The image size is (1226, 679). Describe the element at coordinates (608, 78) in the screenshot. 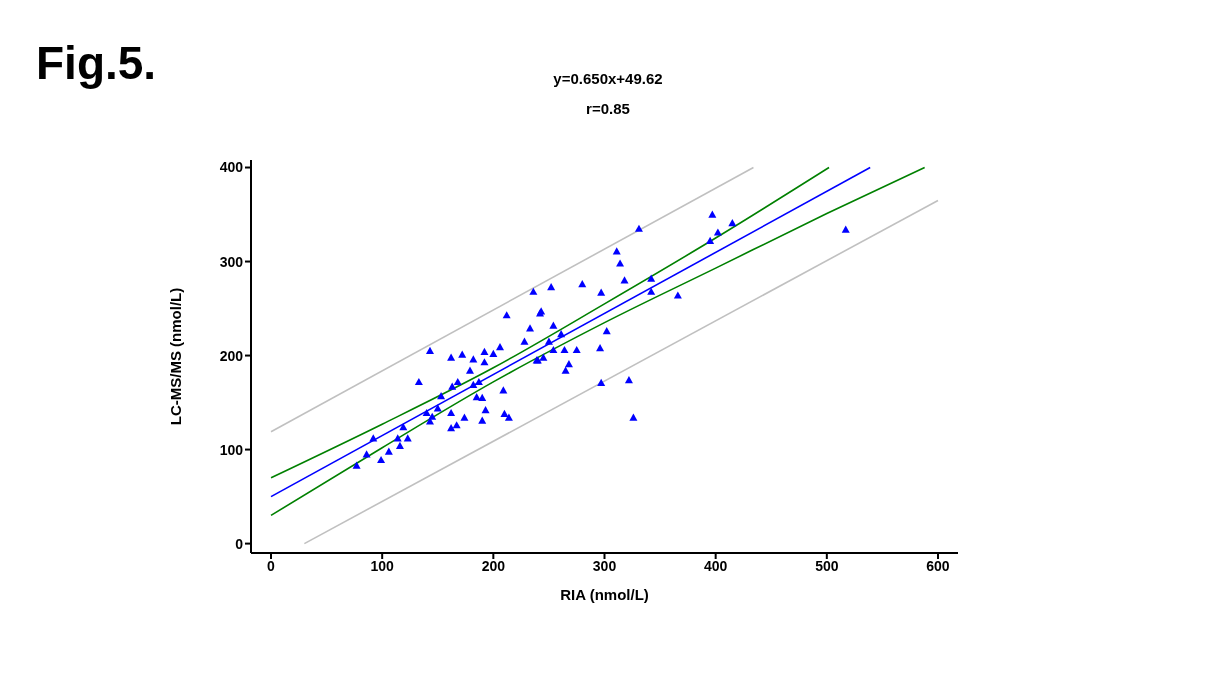

I see `chart-title: y=0.650x+49.62` at that location.